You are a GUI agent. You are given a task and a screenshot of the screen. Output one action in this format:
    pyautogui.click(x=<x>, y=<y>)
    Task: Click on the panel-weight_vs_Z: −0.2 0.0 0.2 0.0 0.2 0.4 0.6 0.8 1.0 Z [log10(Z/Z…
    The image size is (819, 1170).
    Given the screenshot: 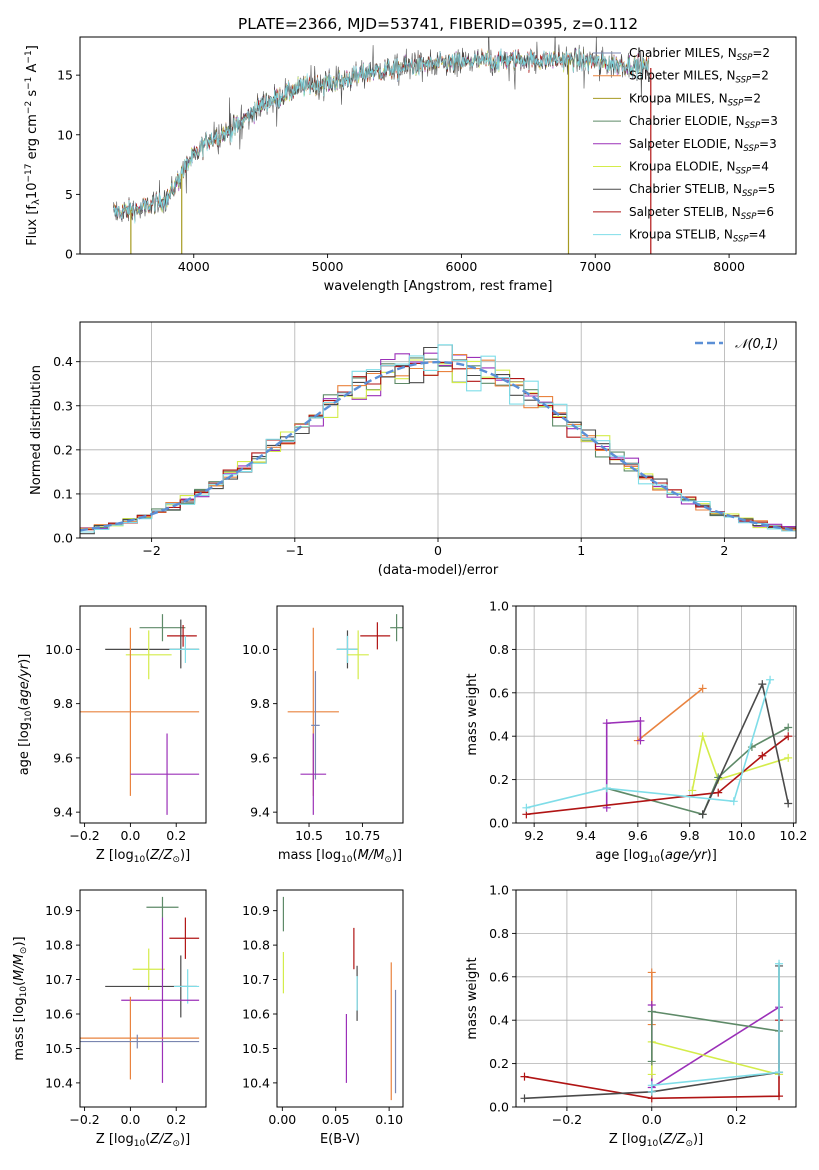 What is the action you would take?
    pyautogui.click(x=631, y=1016)
    